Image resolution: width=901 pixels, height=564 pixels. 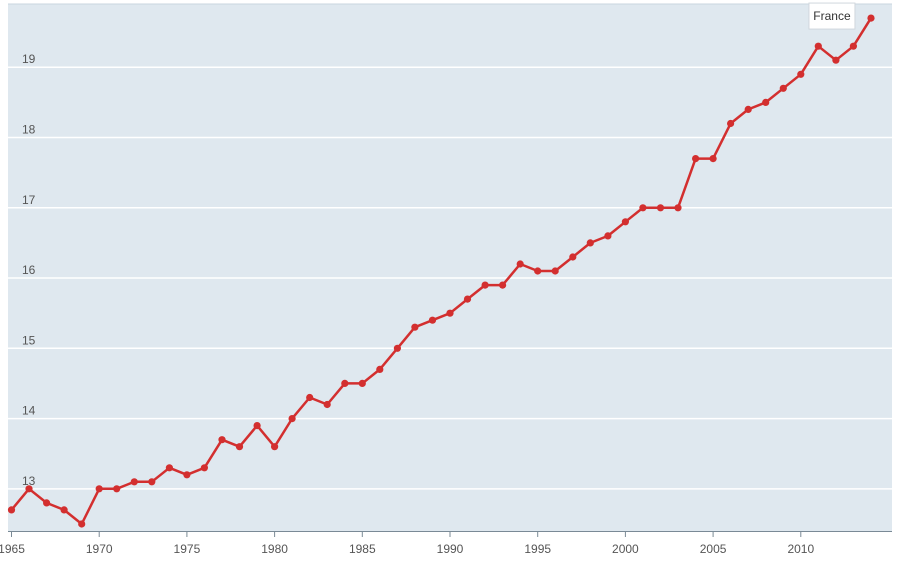 What do you see at coordinates (12, 549) in the screenshot?
I see `x-tick-label-1965: 1965` at bounding box center [12, 549].